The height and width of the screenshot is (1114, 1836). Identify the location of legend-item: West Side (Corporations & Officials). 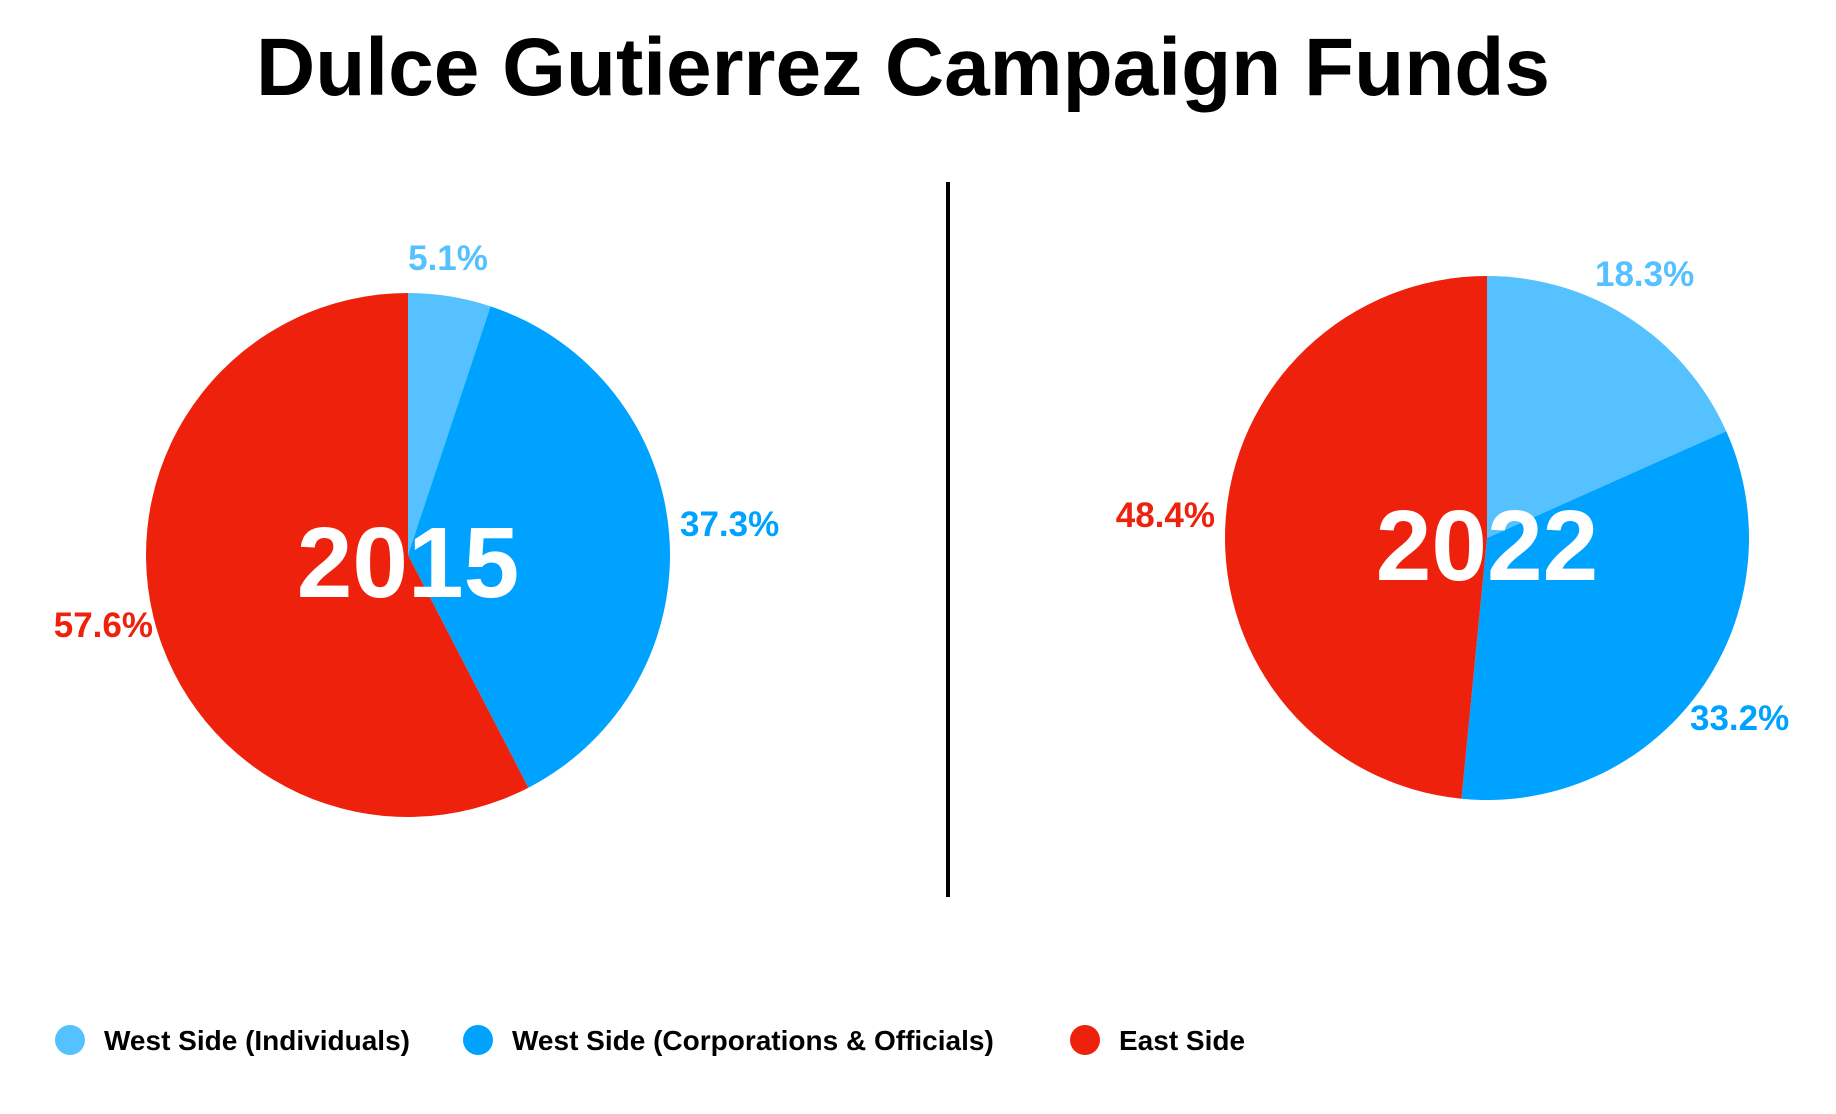
(728, 1040).